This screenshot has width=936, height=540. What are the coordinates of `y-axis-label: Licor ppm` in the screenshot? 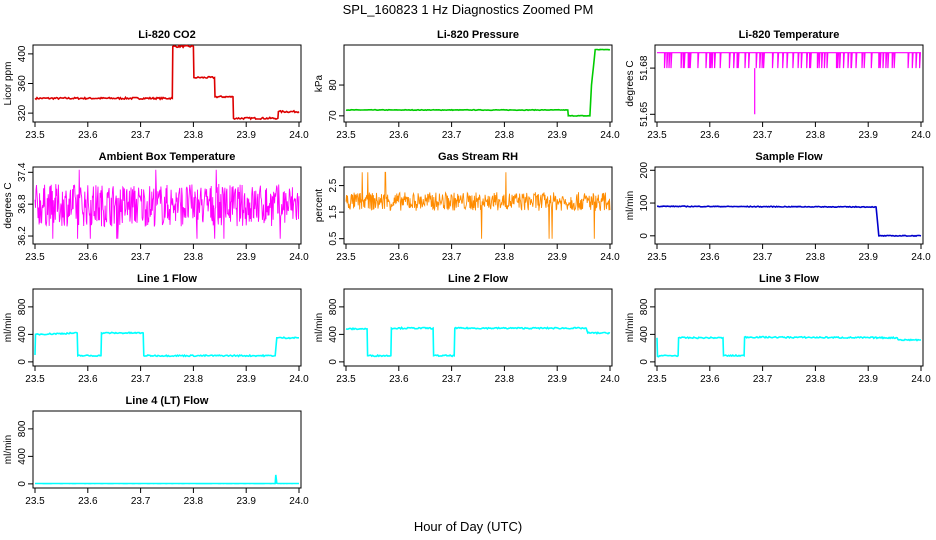 It's located at (8, 84).